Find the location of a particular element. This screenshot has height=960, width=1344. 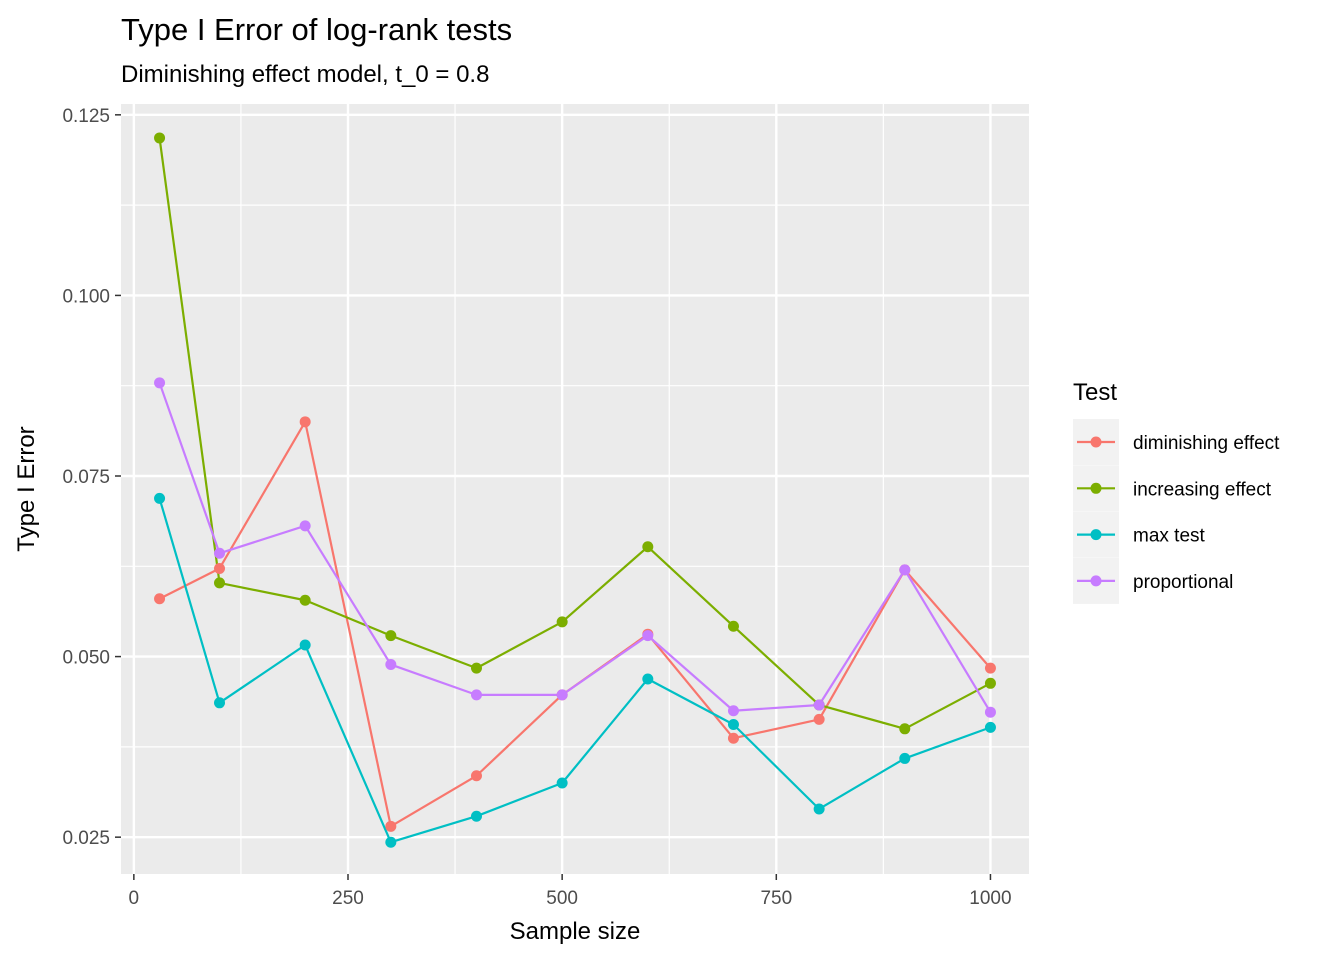

legend-label-increasing-effect: increasing effect is located at coordinates (1202, 489).